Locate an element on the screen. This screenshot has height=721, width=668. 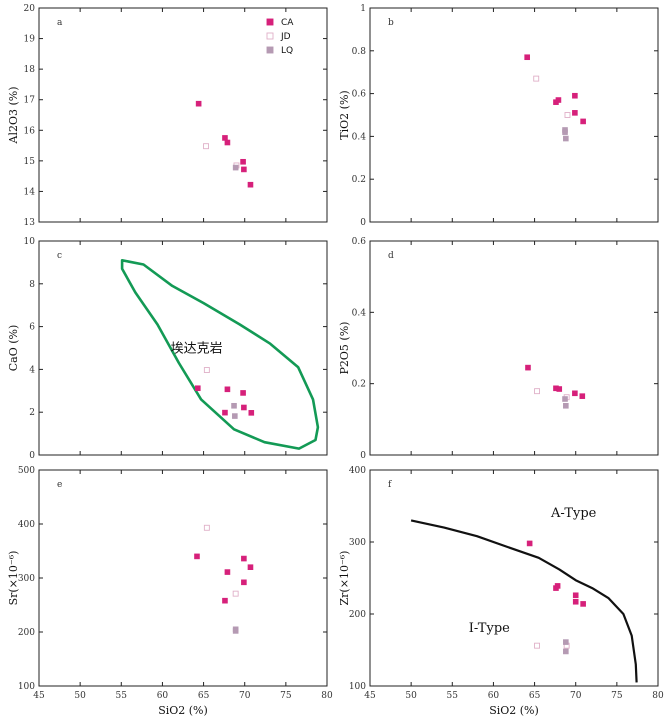
legend: CA JD LQ is located at coordinates (280, 37).